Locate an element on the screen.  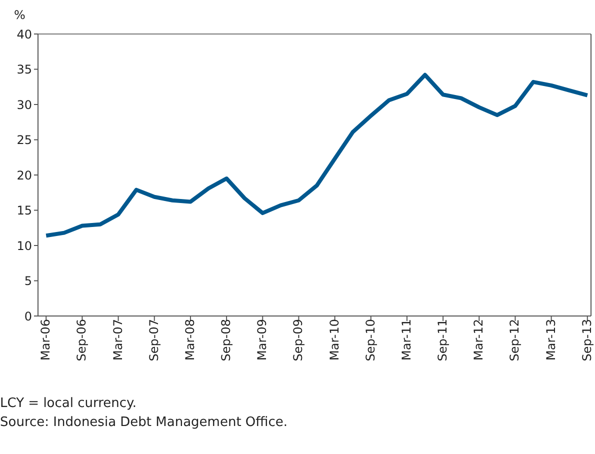
x-tick-label: Mar-08 is located at coordinates (189, 339).